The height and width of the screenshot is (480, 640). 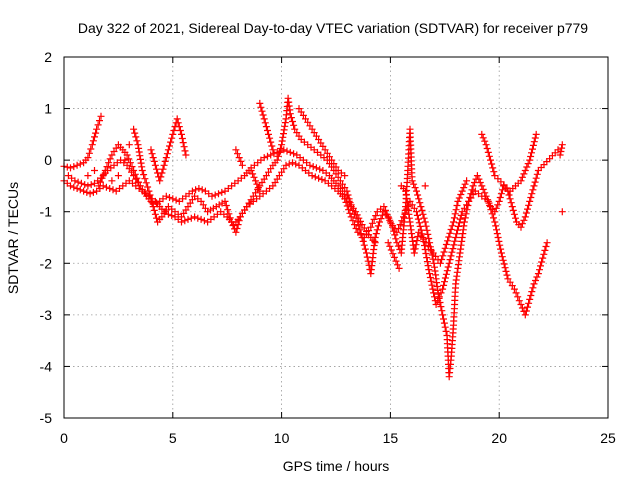 I want to click on x-tick-label: 20, so click(x=499, y=438).